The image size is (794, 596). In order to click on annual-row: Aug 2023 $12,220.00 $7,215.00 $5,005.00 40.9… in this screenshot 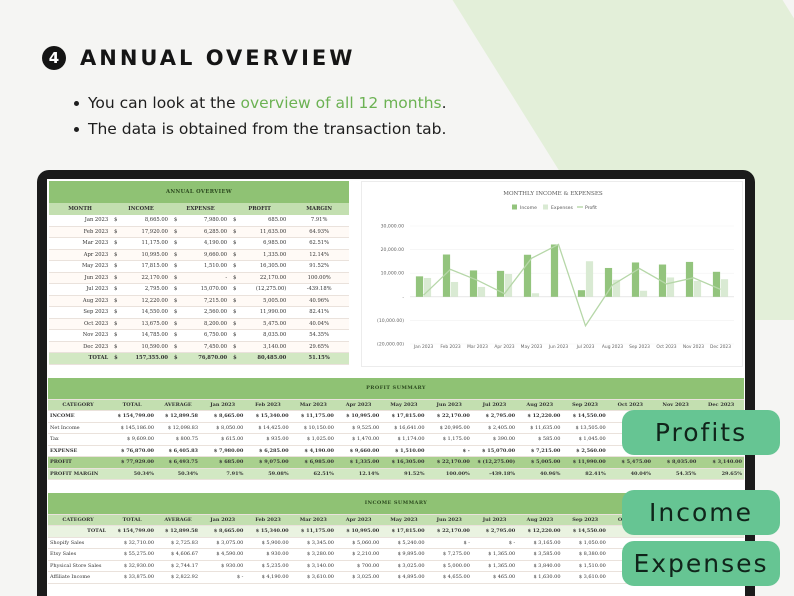, I will do `click(199, 301)`.